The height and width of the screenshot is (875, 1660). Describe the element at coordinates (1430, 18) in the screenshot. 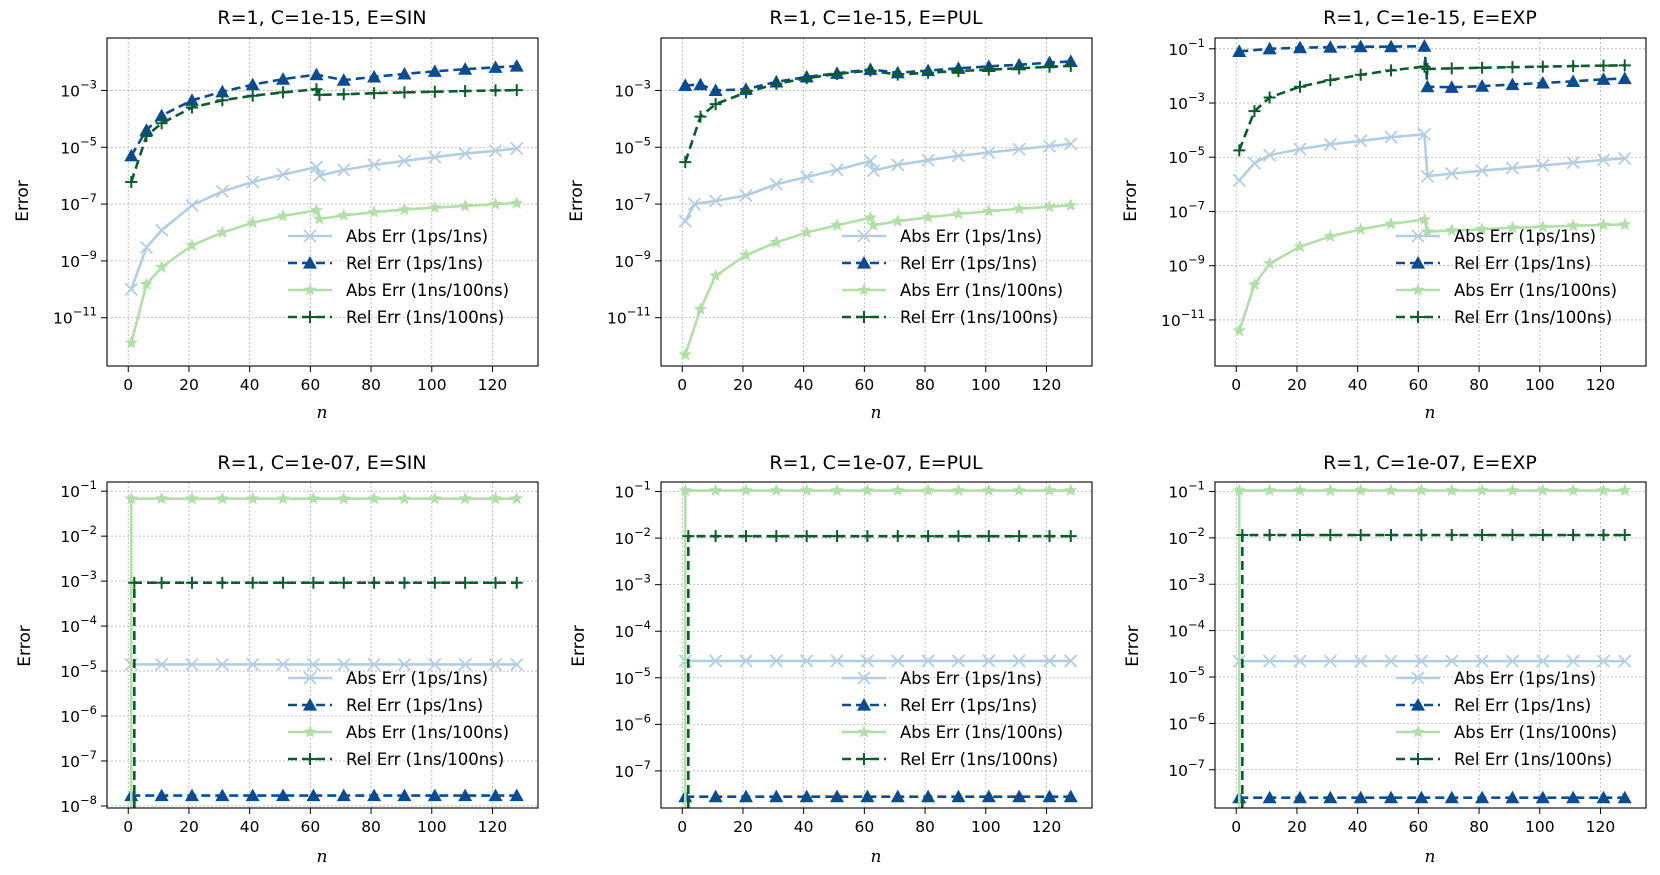

I see `panel-title: R=1, C=1e-15, E=EXP` at that location.